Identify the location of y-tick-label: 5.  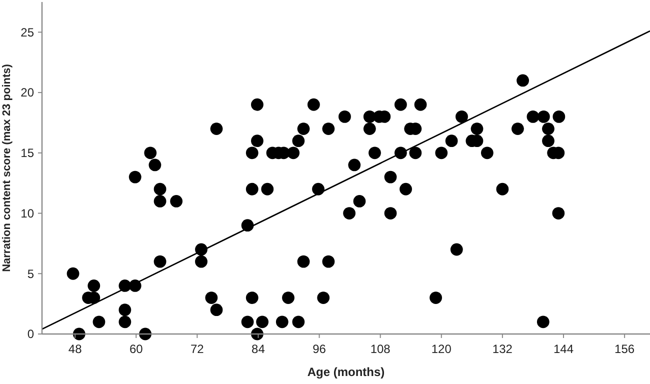
(30, 273).